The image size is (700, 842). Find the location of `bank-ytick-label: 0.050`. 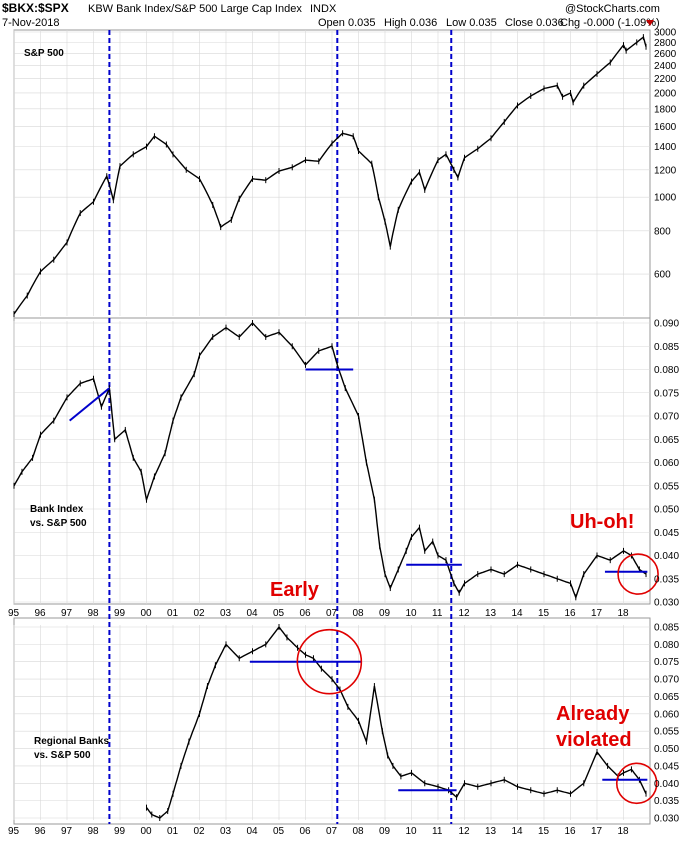

bank-ytick-label: 0.050 is located at coordinates (666, 510).